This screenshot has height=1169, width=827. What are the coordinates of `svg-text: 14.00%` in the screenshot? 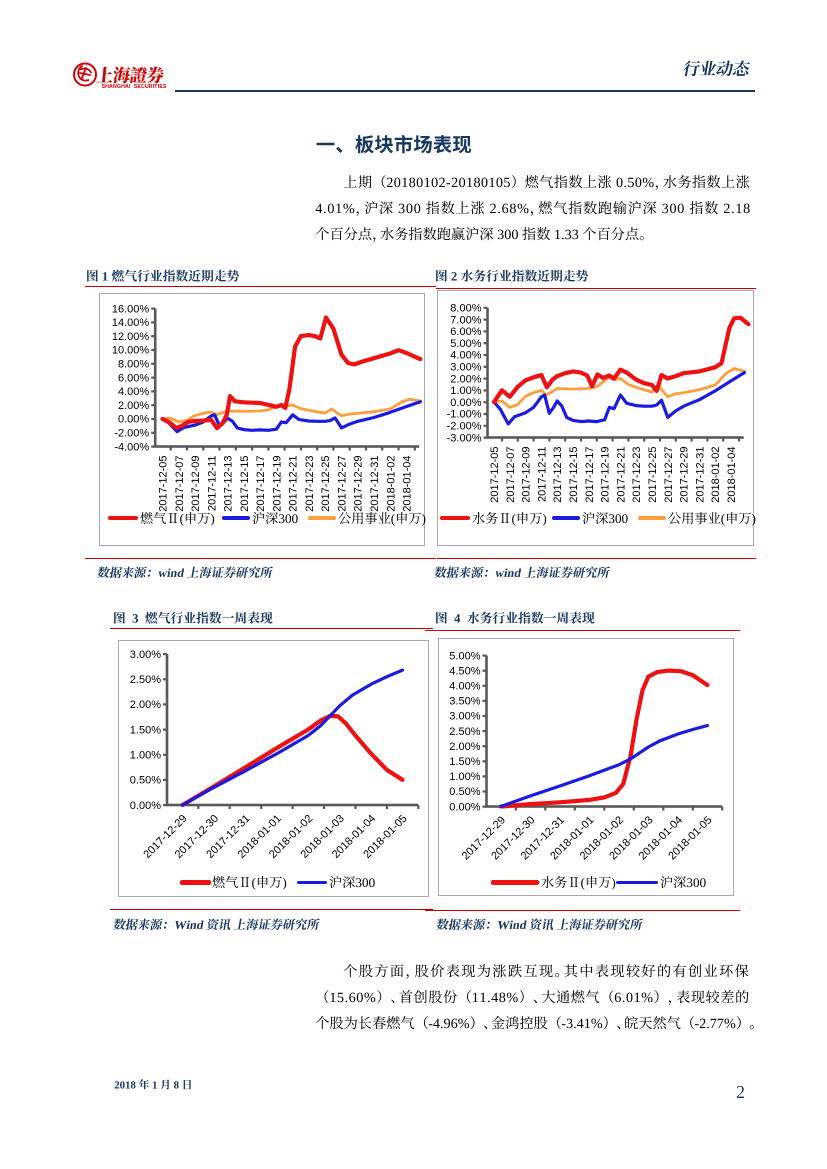 It's located at (131, 323).